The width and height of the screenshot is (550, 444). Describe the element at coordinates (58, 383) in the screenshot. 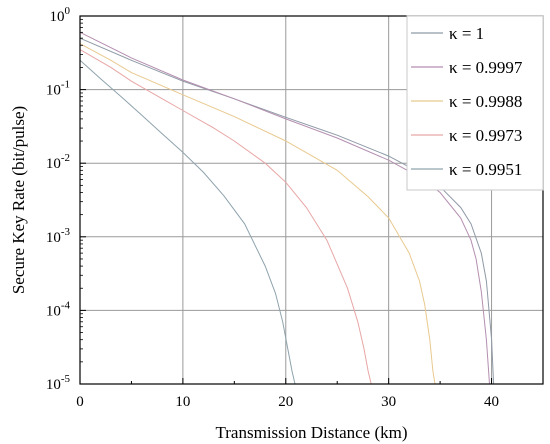

I see `y-tick-label: 10⁻⁵` at that location.